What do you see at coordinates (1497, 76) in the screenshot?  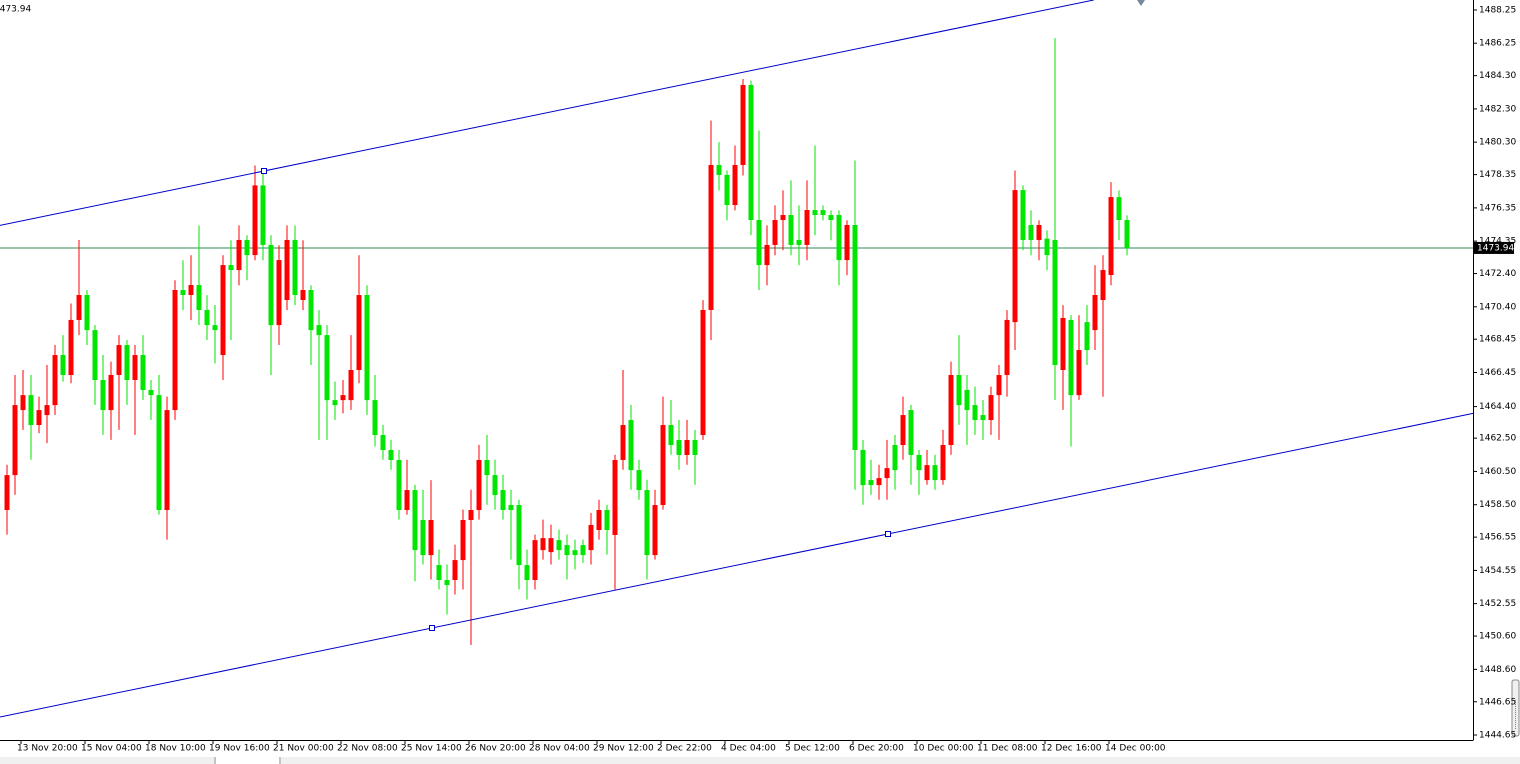 I see `y-tick-label: 1484.30` at bounding box center [1497, 76].